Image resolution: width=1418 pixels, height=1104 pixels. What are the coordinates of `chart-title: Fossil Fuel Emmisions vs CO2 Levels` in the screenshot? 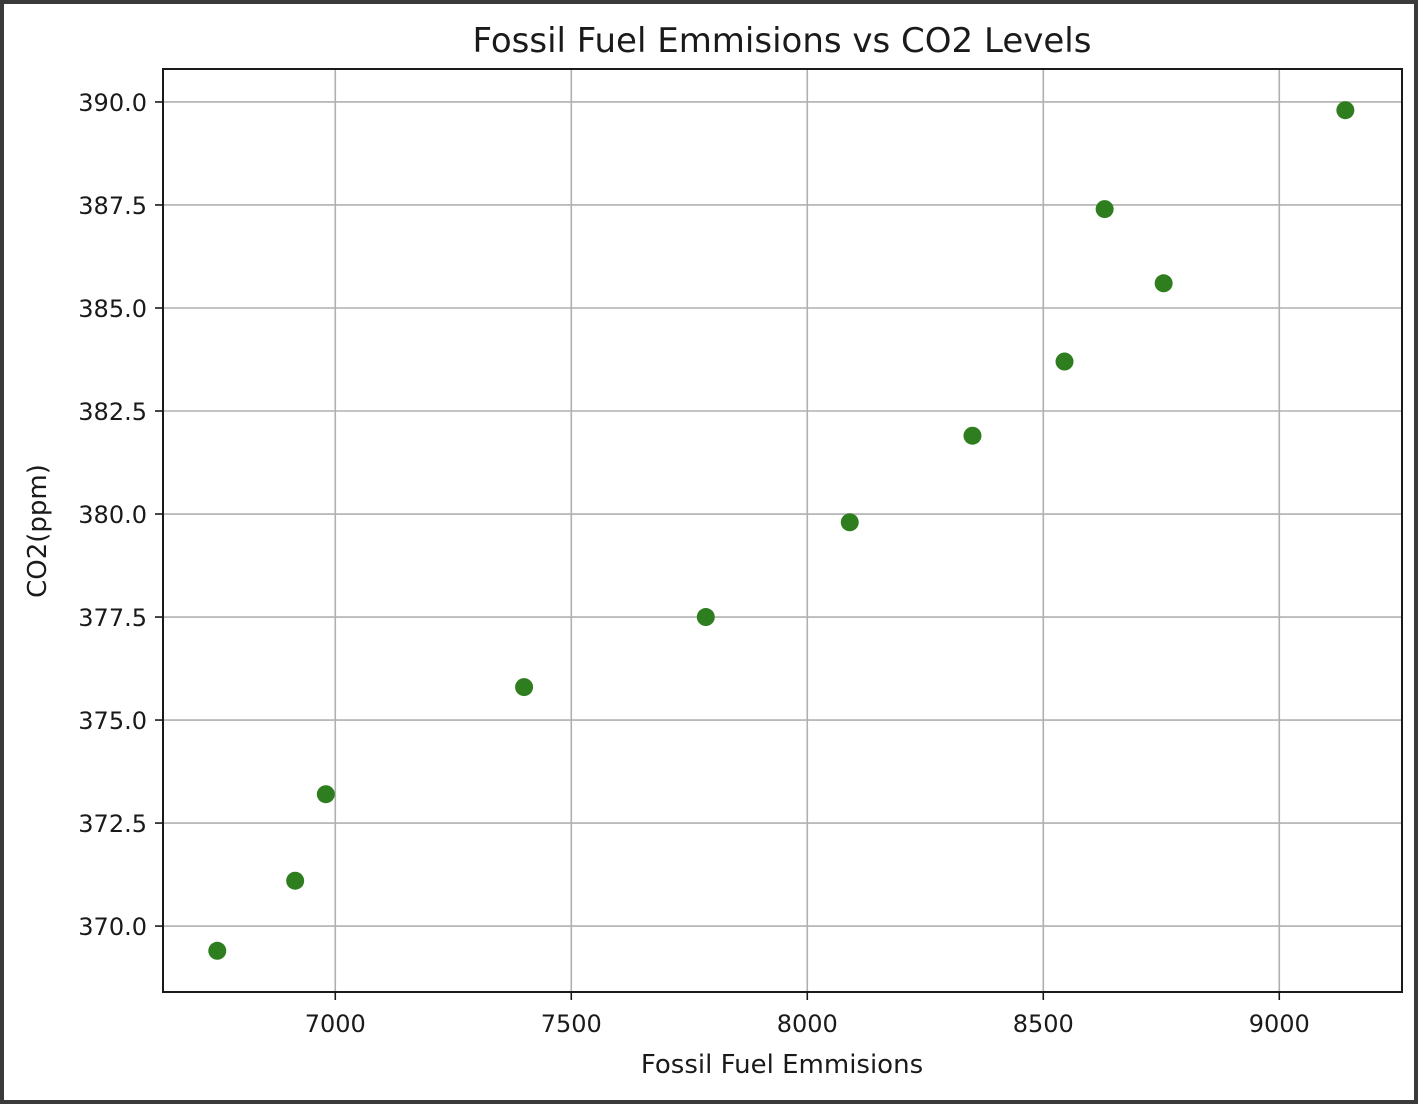 It's located at (782, 41).